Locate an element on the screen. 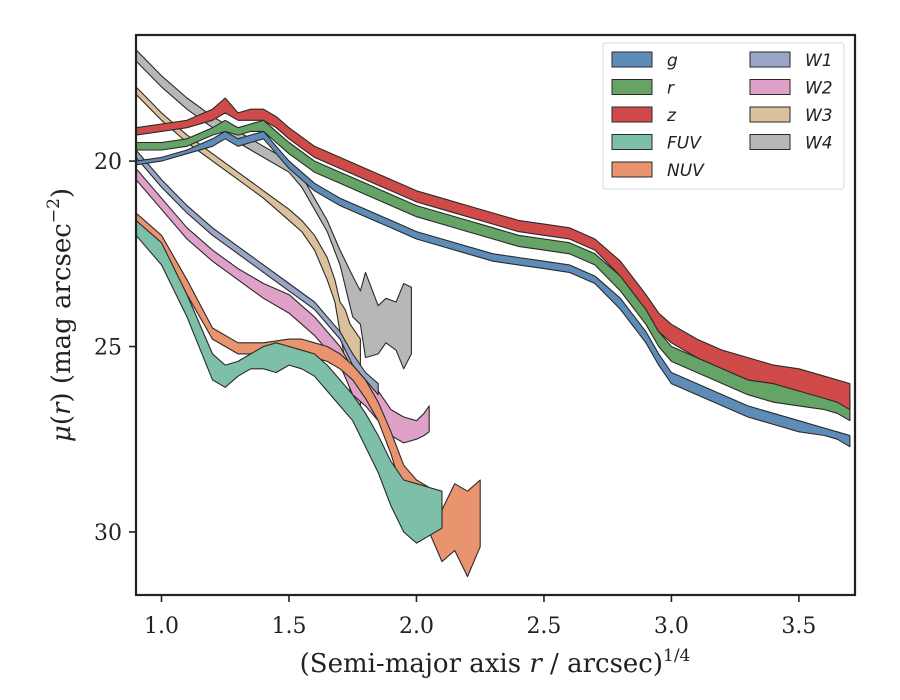 The width and height of the screenshot is (900, 700). x-axis-label: (Semi-major axis r / arcsec)1/4 is located at coordinates (495, 662).